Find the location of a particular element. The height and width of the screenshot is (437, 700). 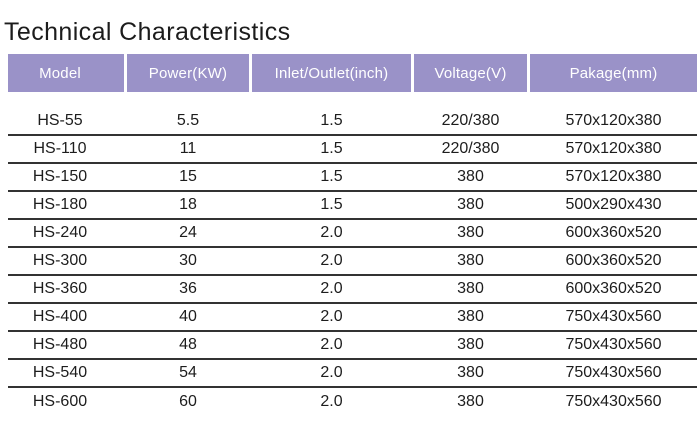

table-row: HS-300 30 2.0 380 600x360x520 is located at coordinates (352, 262).